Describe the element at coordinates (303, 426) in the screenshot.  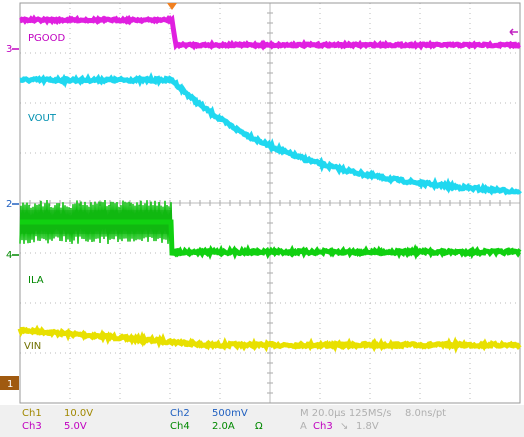
I see `status-text: A` at that location.